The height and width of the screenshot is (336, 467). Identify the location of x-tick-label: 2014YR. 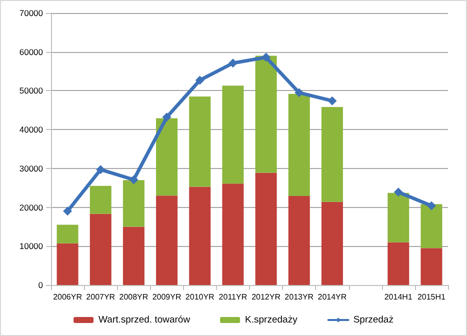
(332, 297).